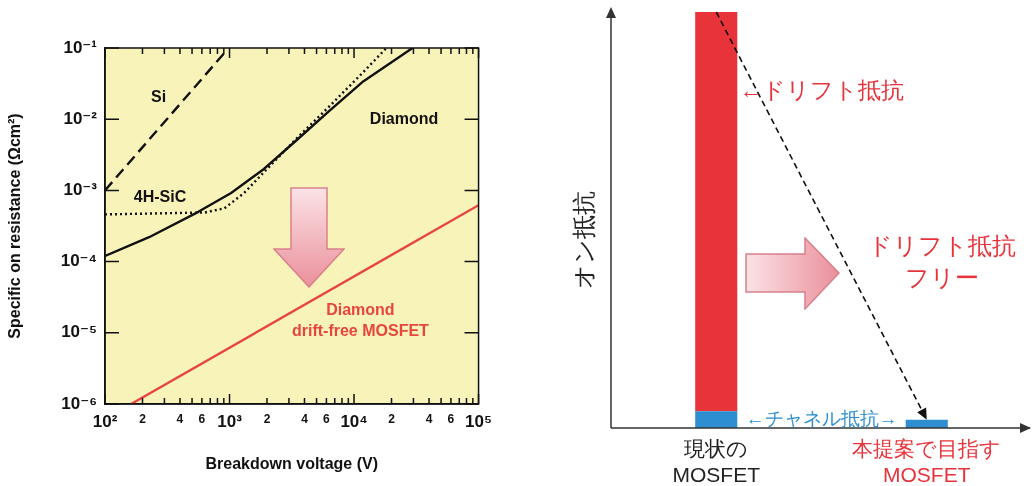  I want to click on y-tick-label: 10⁻⁵, so click(79, 332).